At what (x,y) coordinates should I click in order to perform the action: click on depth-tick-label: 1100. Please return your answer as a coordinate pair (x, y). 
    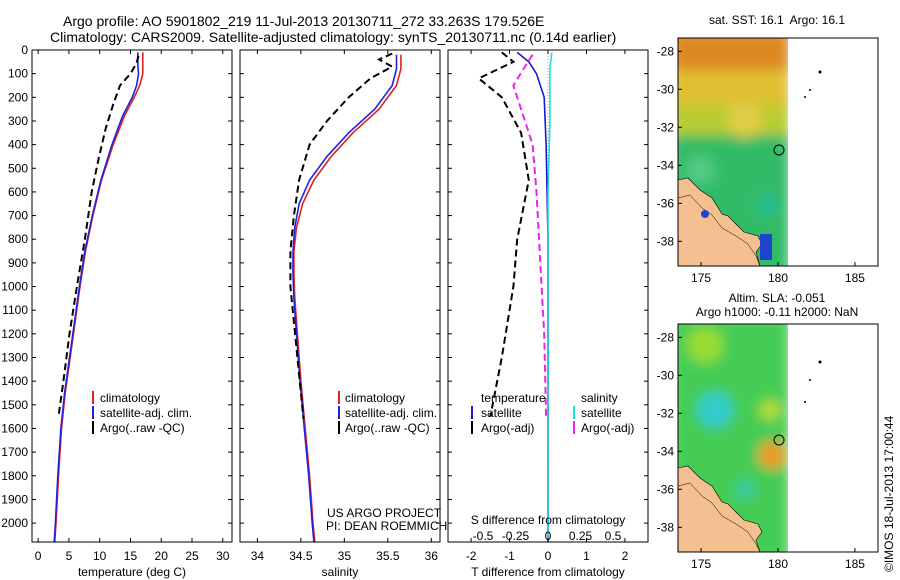
    Looking at the image, I should click on (15, 310).